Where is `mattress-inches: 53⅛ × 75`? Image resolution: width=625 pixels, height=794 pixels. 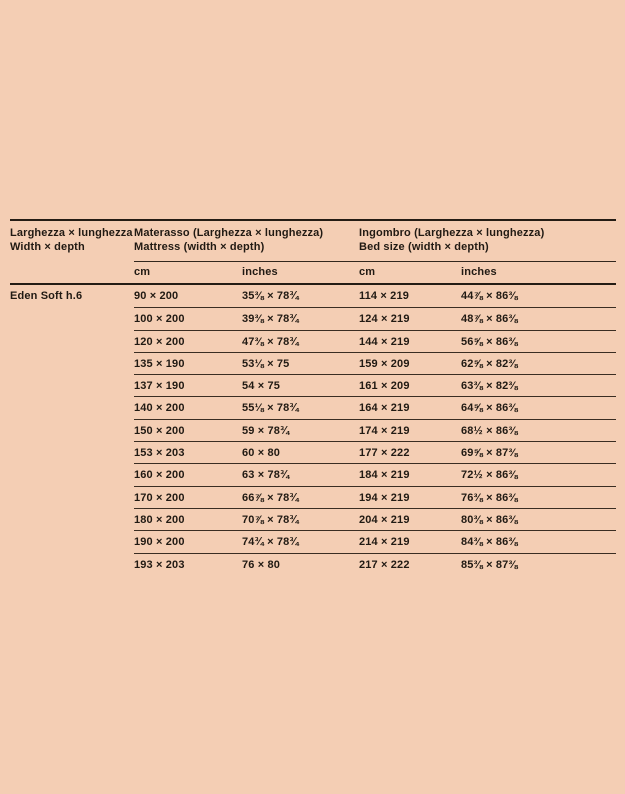 mattress-inches: 53⅛ × 75 is located at coordinates (300, 362).